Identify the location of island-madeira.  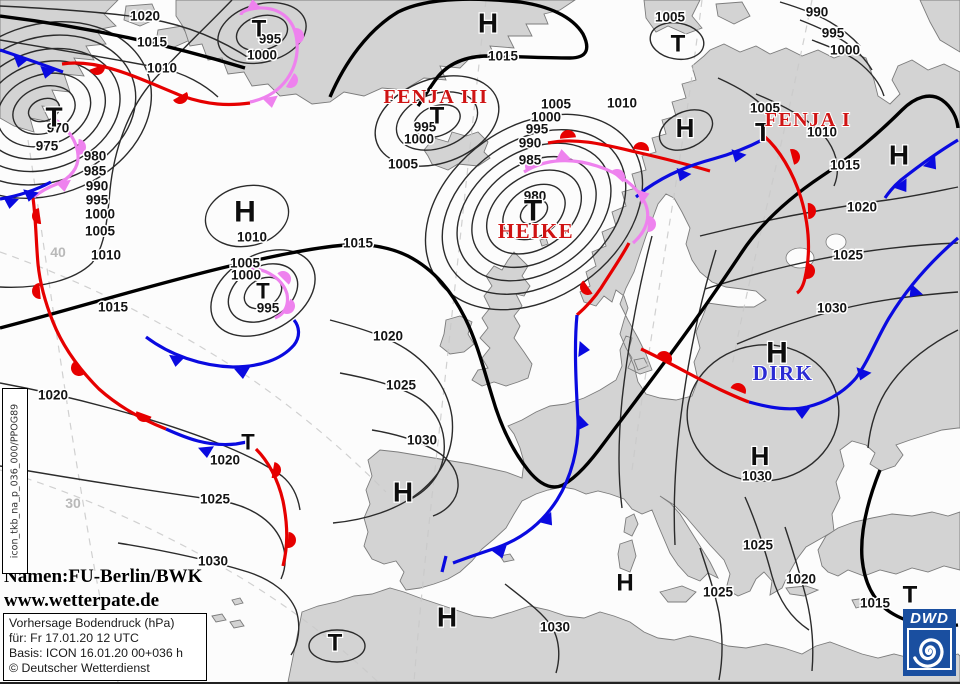
(237, 601).